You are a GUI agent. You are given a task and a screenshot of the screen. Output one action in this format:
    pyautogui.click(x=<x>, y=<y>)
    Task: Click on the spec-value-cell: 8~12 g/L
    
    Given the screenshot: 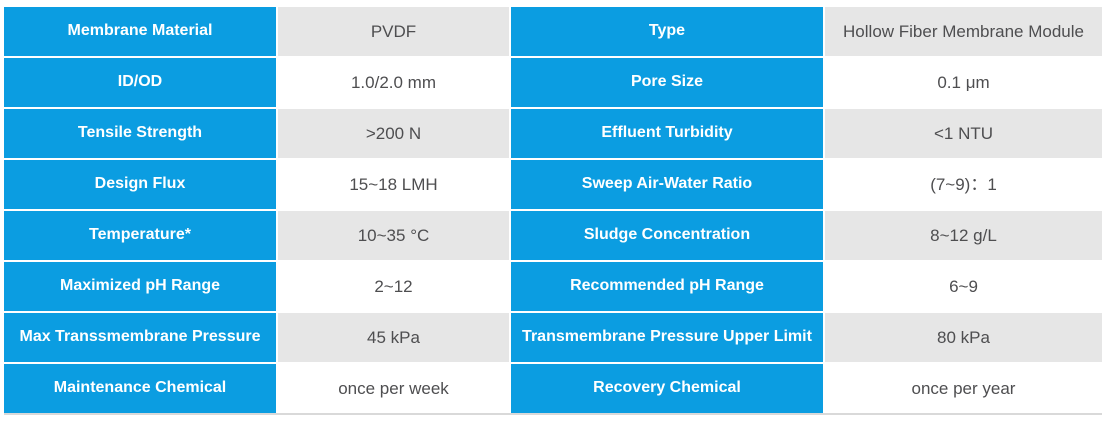 What is the action you would take?
    pyautogui.click(x=963, y=235)
    